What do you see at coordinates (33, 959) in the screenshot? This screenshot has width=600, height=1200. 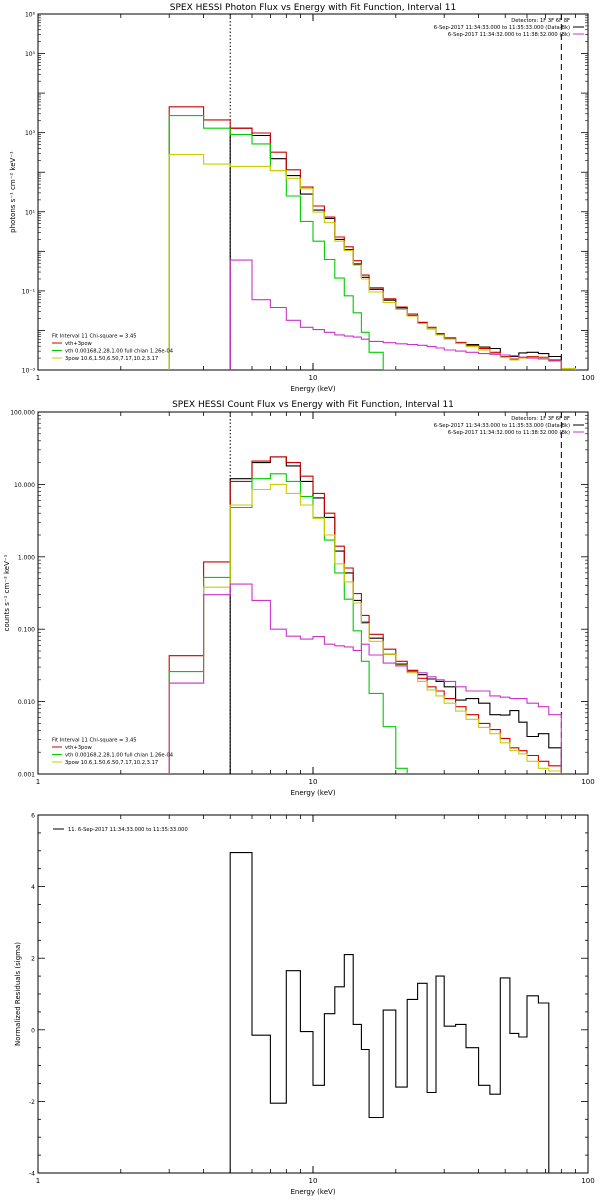 I see `residuals-y-tick-label: 2` at bounding box center [33, 959].